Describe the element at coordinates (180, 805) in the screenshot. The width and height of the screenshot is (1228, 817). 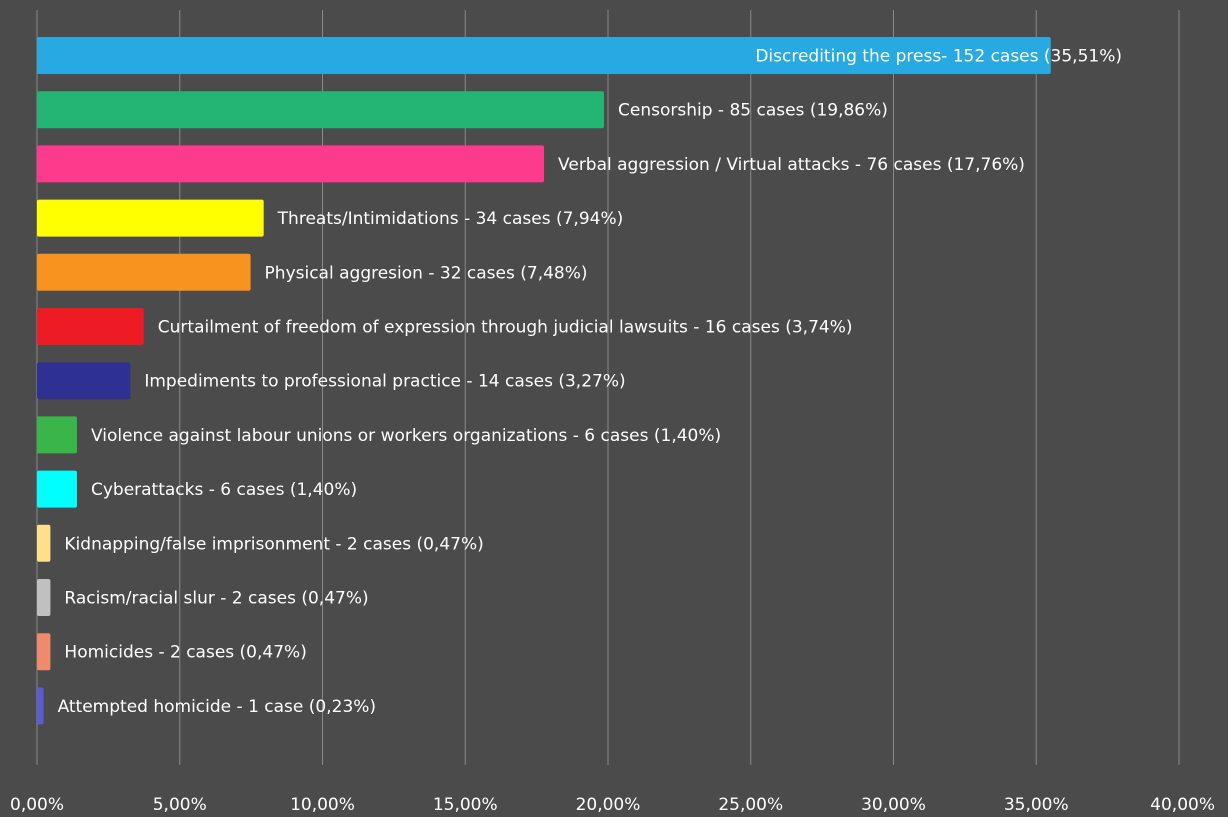
I see `x-tick-label: 5,00%` at that location.